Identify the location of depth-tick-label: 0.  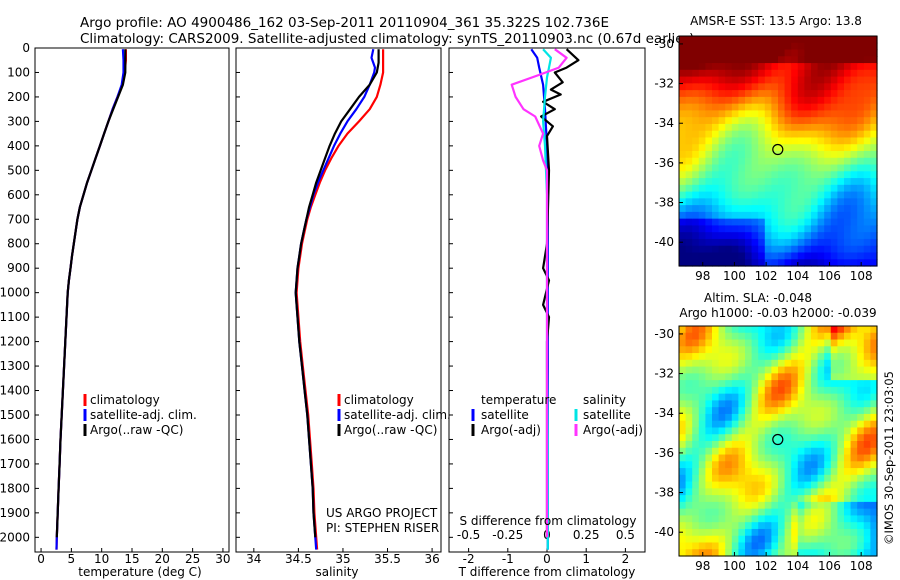
(26, 48).